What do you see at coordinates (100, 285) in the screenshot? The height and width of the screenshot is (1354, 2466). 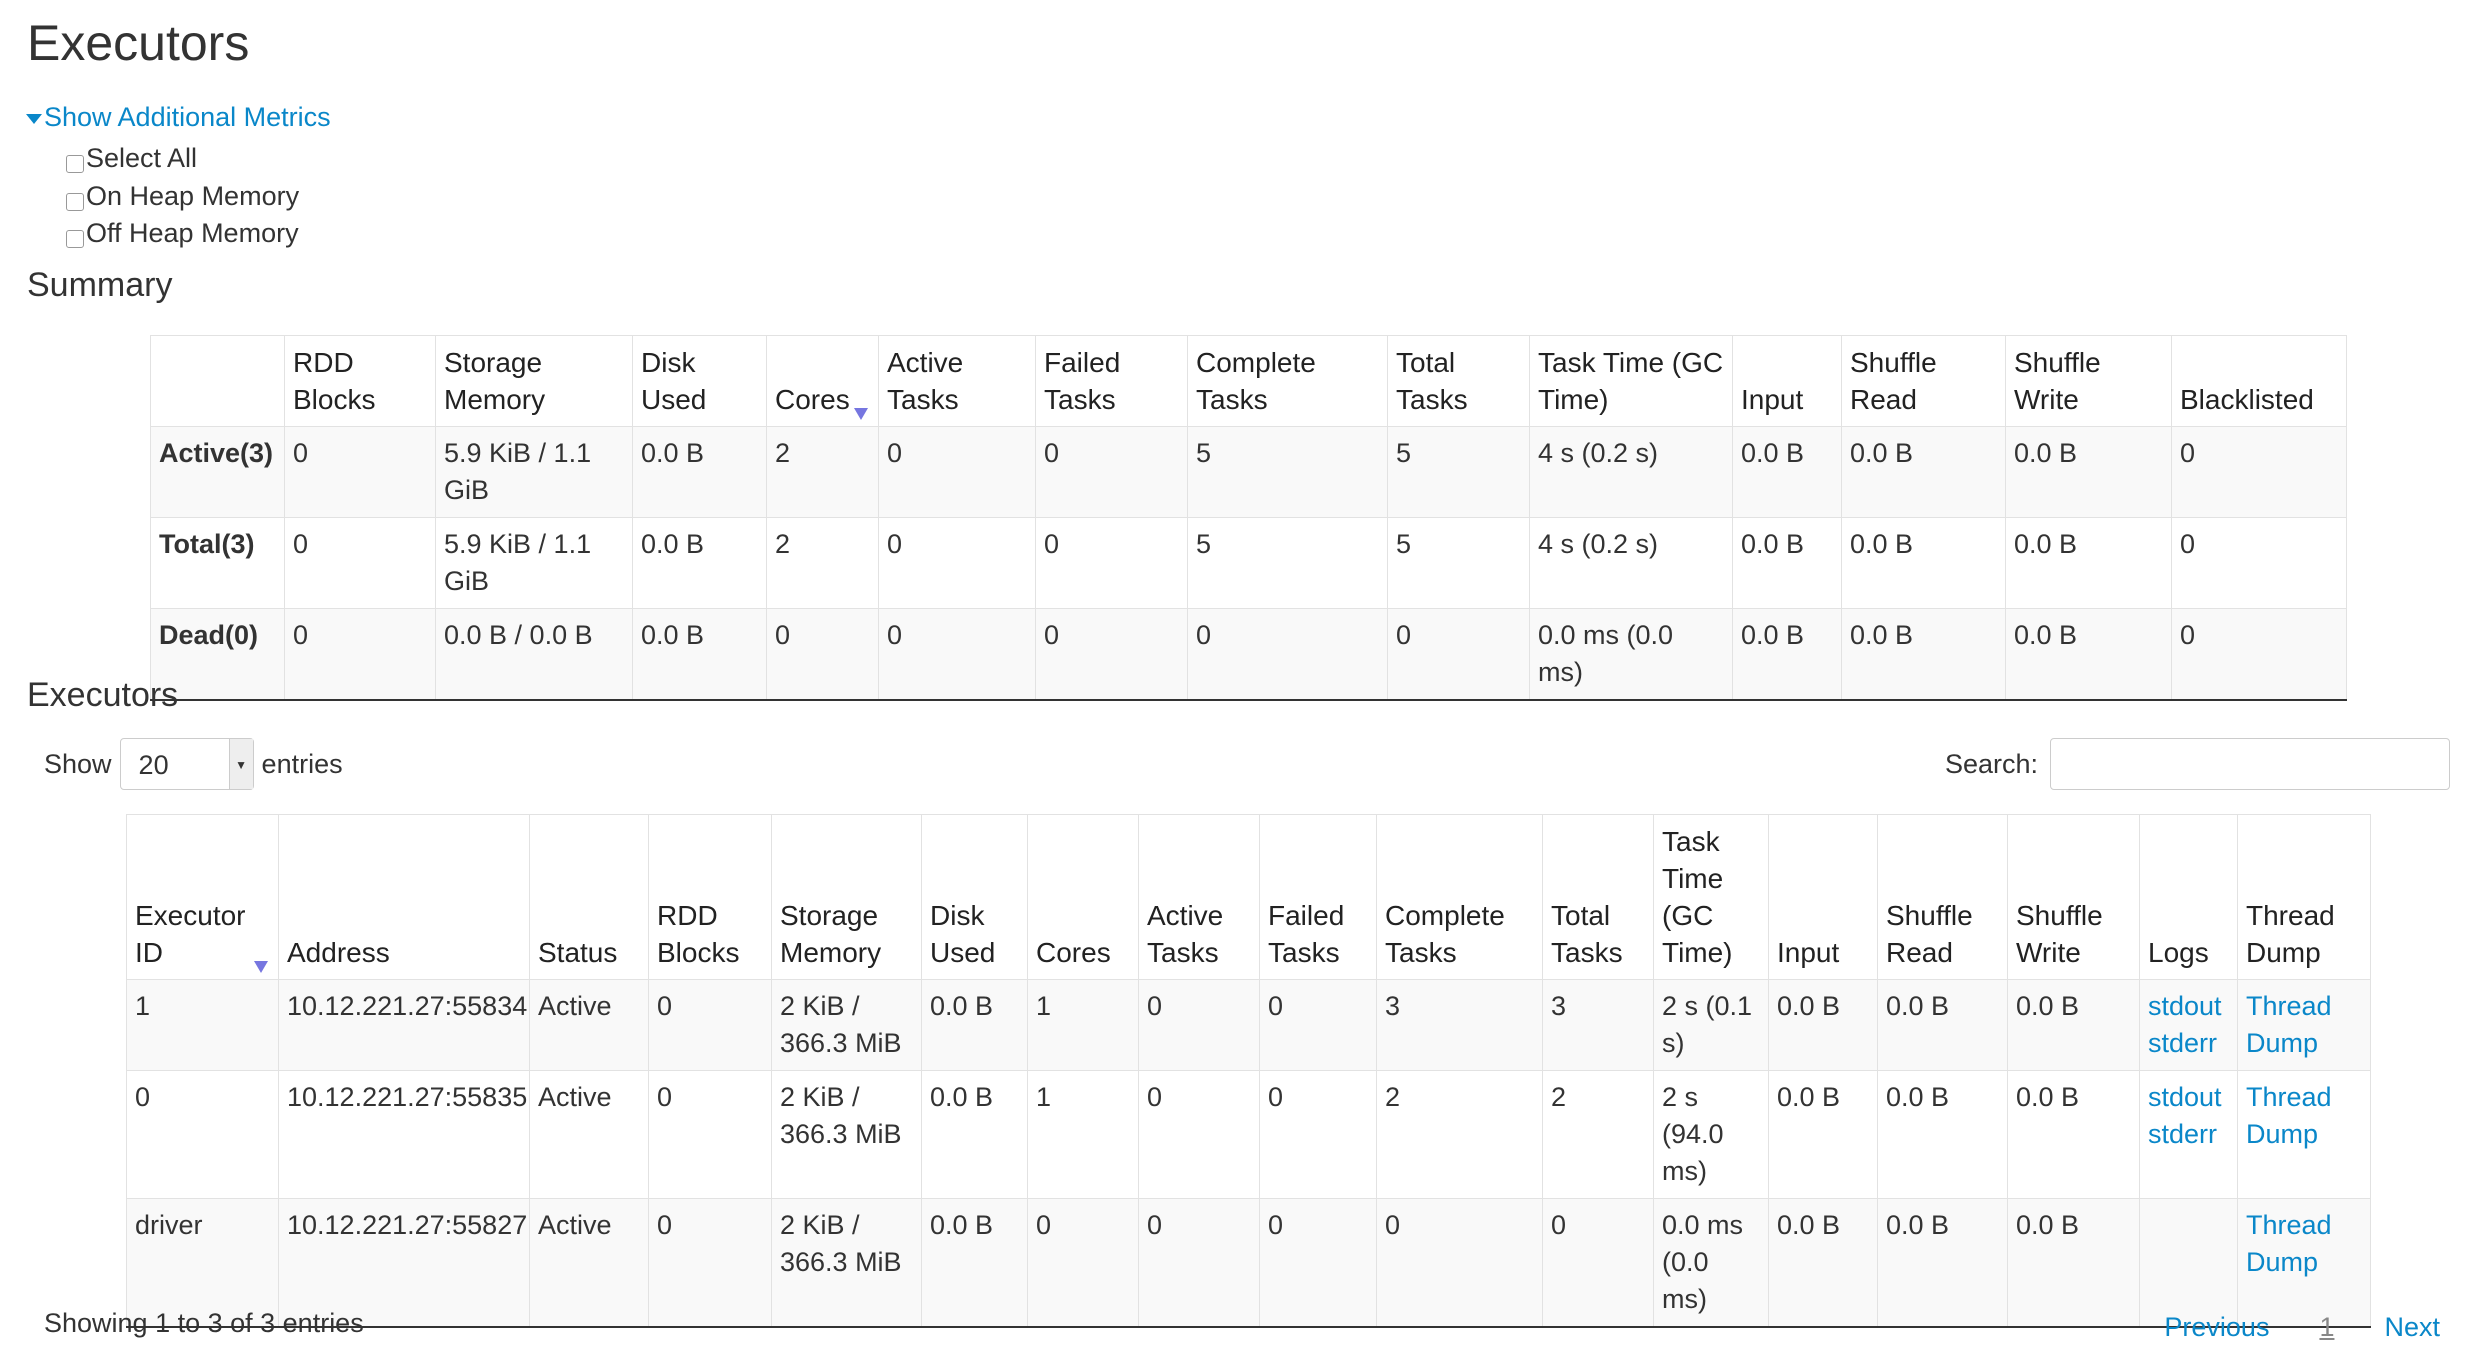 I see `summary-heading: Summary` at bounding box center [100, 285].